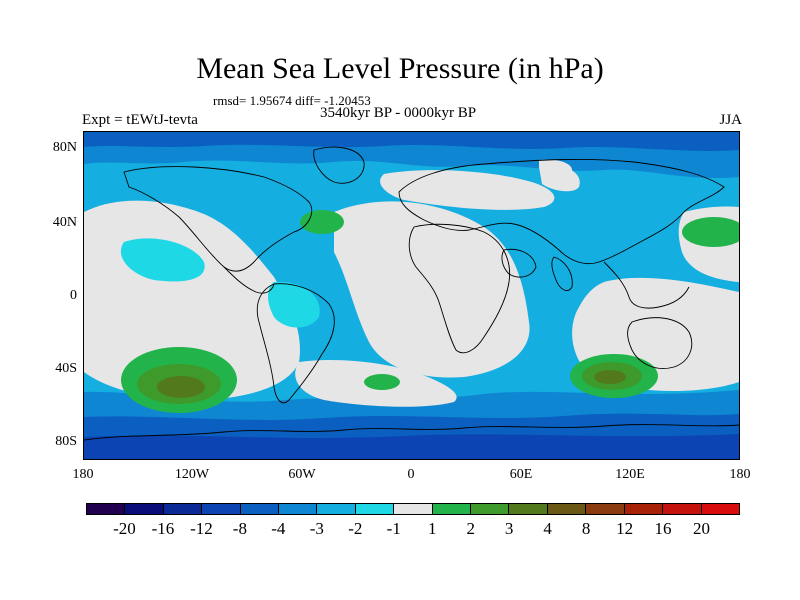  What do you see at coordinates (316, 528) in the screenshot?
I see `colorbar-label: -3` at bounding box center [316, 528].